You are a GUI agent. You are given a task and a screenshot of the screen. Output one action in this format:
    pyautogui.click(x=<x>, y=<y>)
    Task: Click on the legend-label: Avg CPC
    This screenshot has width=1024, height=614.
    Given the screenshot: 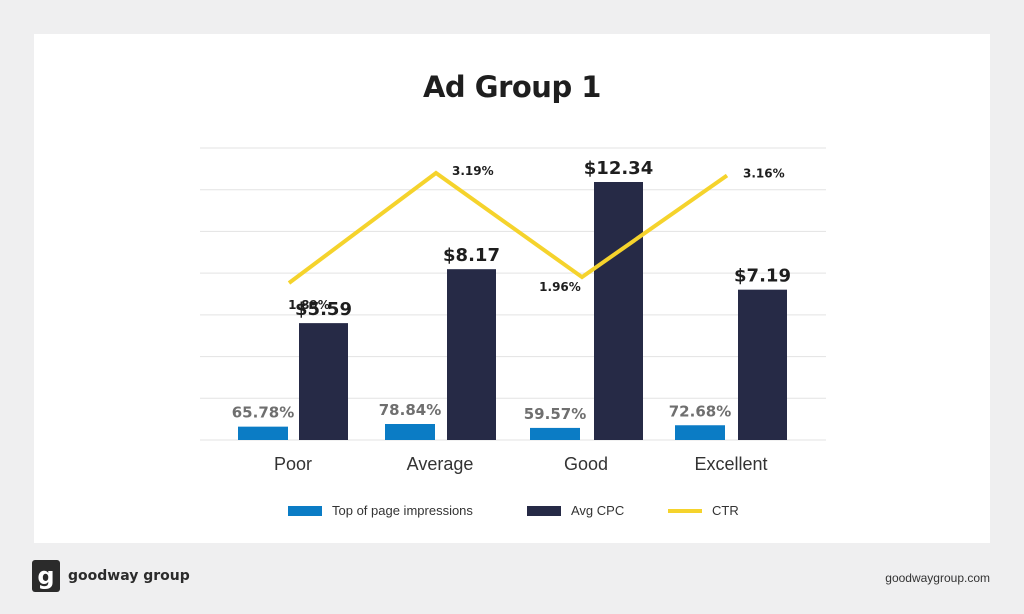 What is the action you would take?
    pyautogui.click(x=597, y=510)
    